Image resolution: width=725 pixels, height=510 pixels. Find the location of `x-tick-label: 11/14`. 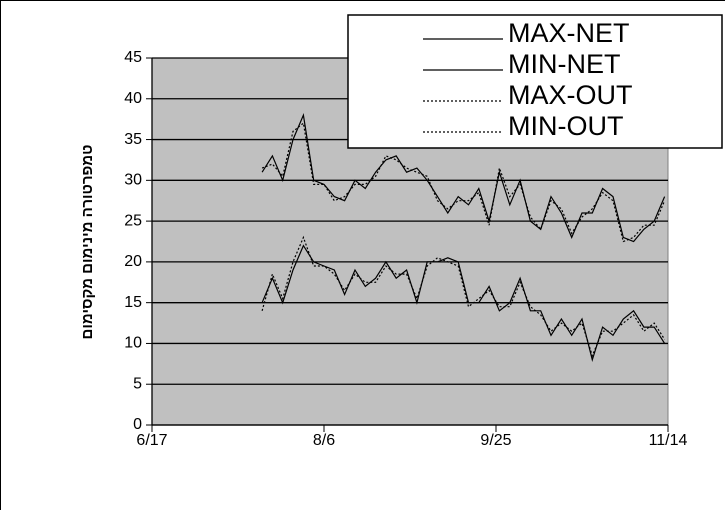

x-tick-label: 11/14 is located at coordinates (668, 440).